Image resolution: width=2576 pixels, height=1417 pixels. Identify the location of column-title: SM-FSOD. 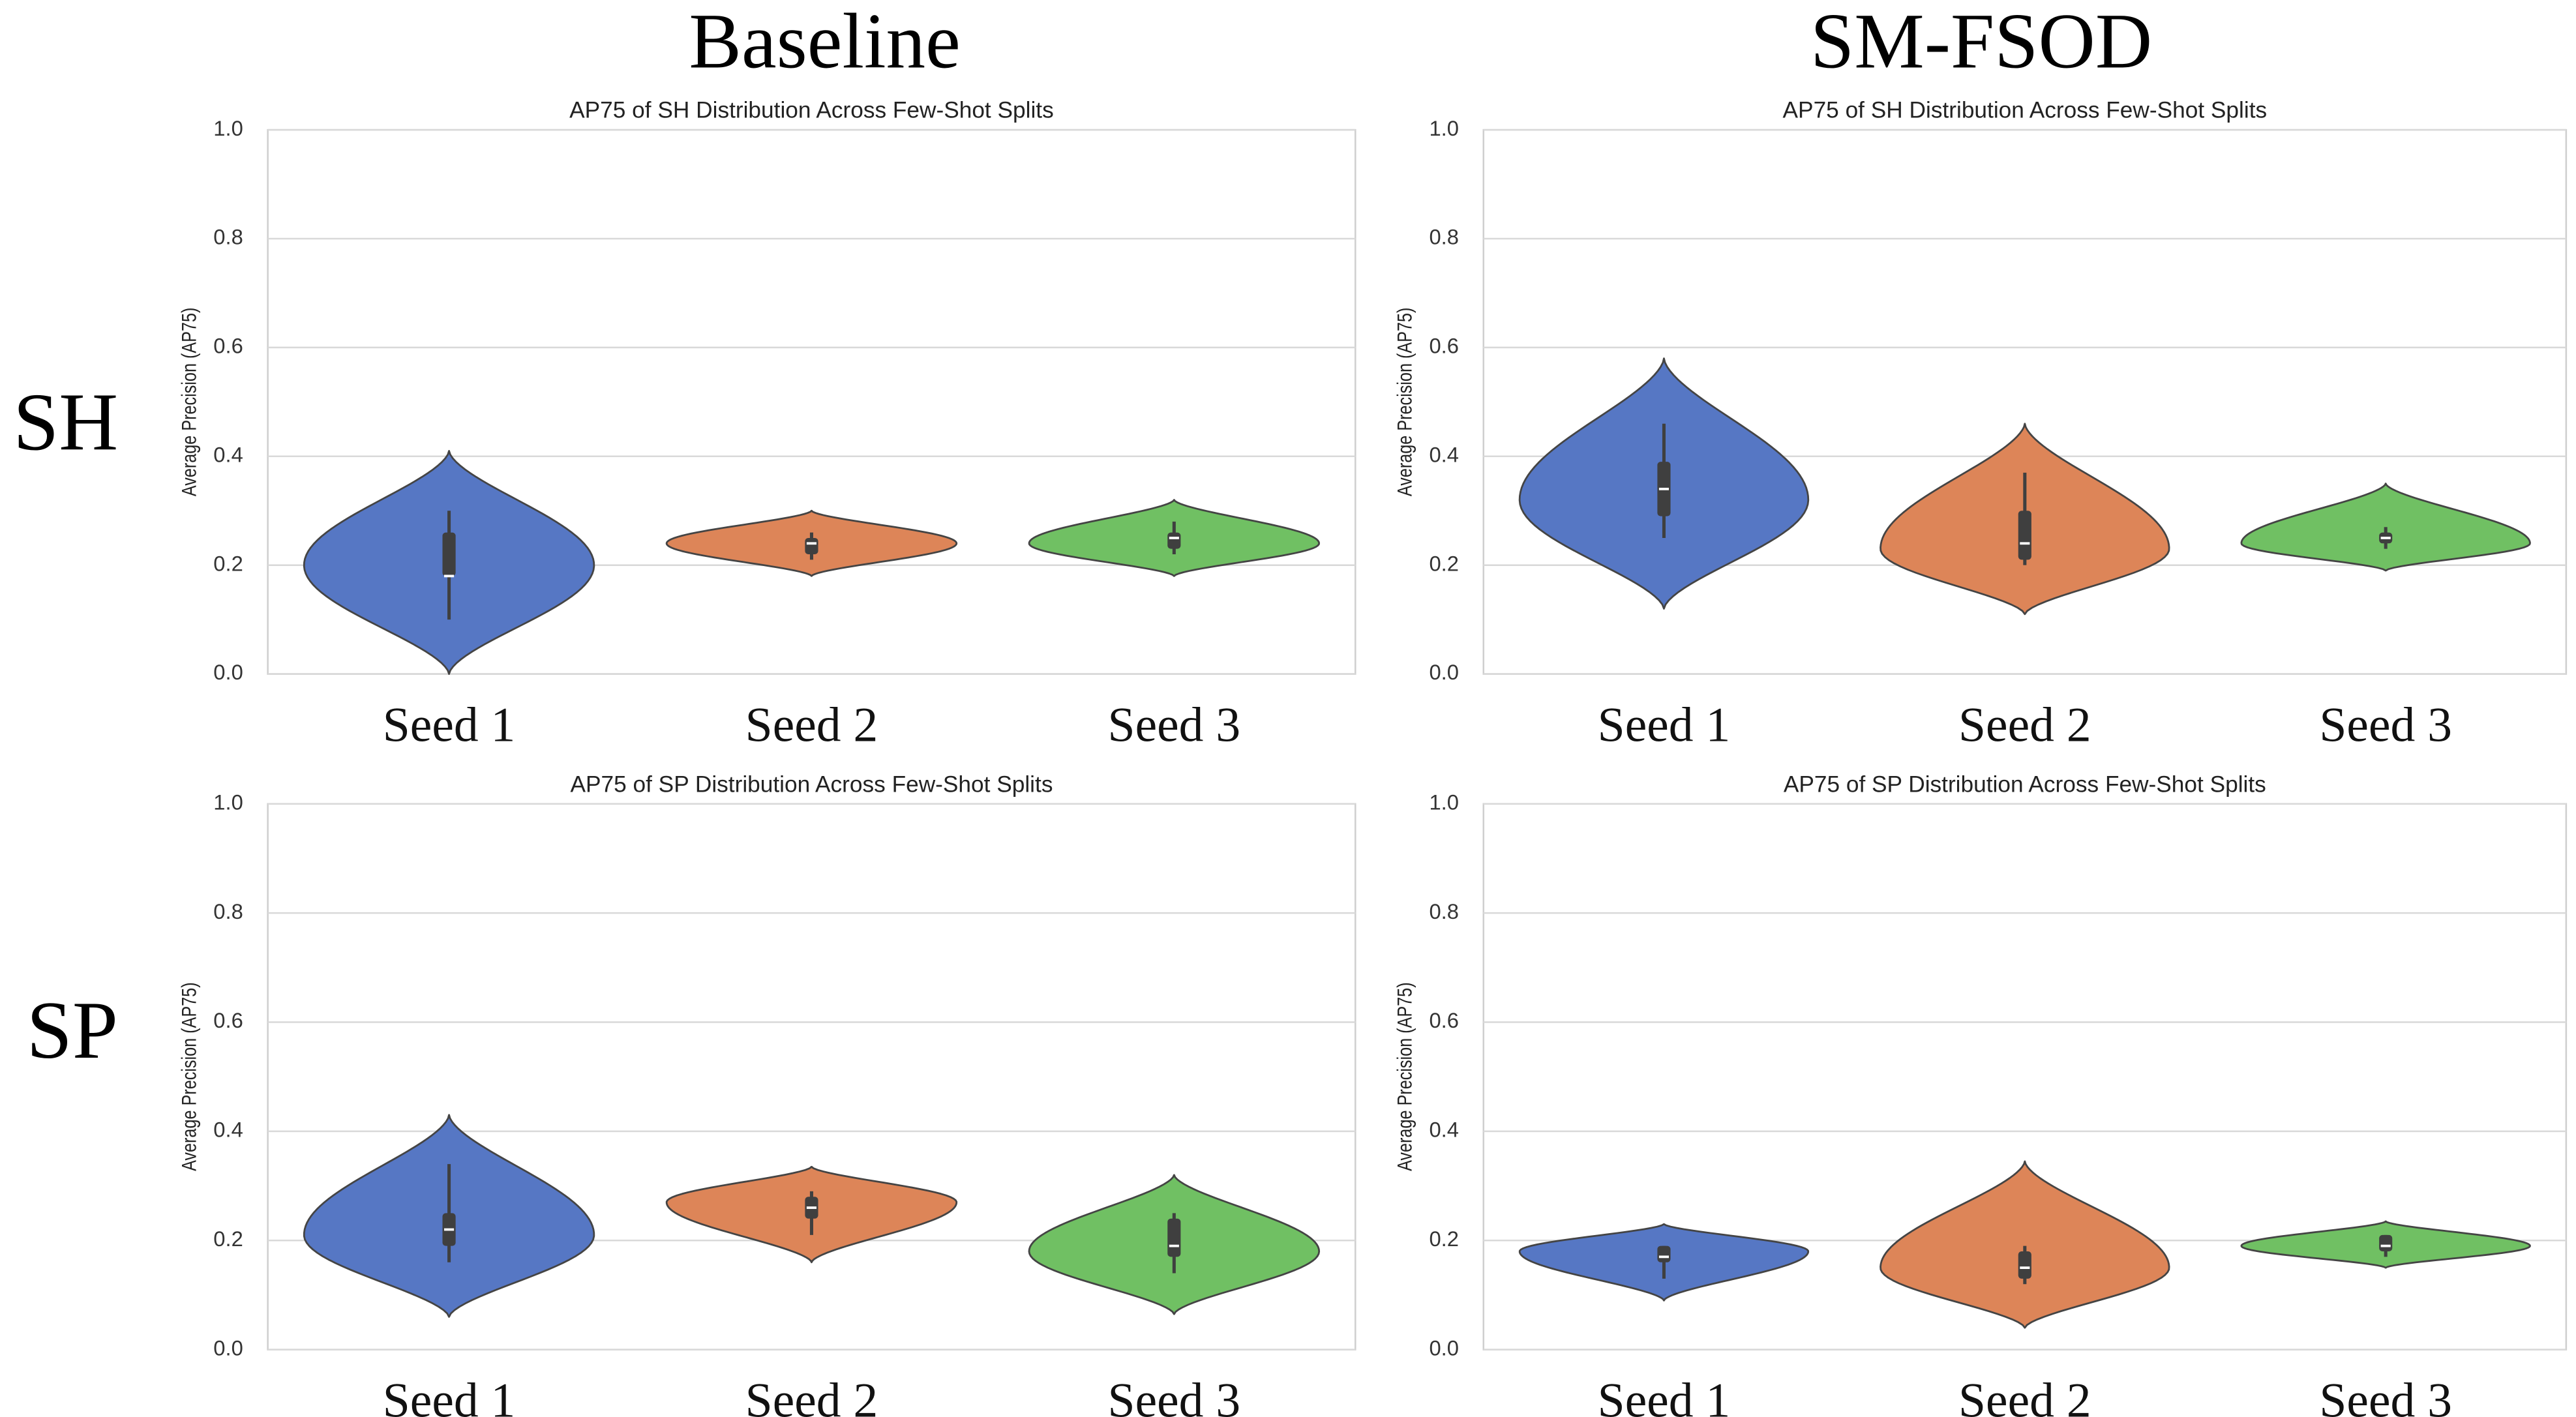
(1981, 43).